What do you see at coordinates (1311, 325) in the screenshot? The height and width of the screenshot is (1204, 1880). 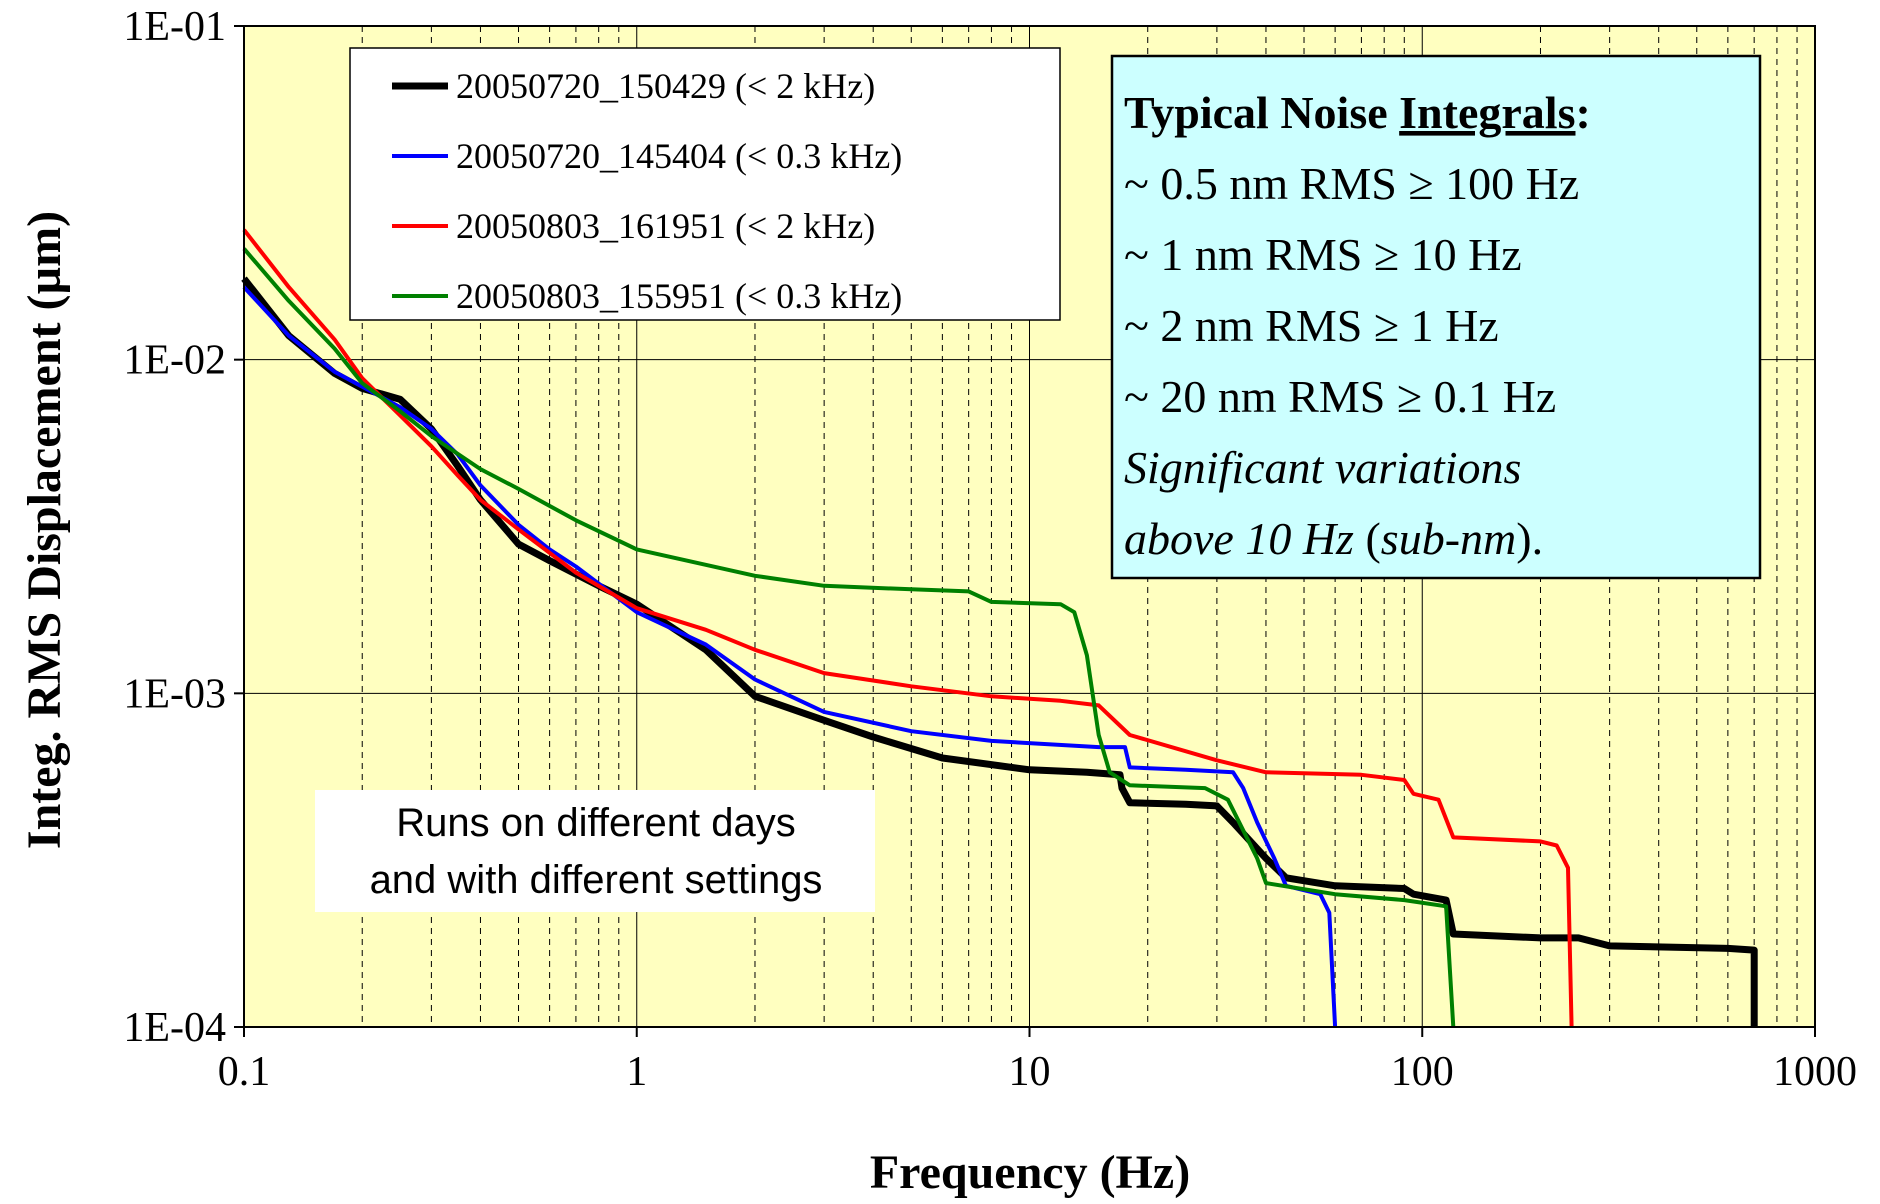 I see `info-line-3: ~ 2 nm RMS ≥ 1 Hz` at bounding box center [1311, 325].